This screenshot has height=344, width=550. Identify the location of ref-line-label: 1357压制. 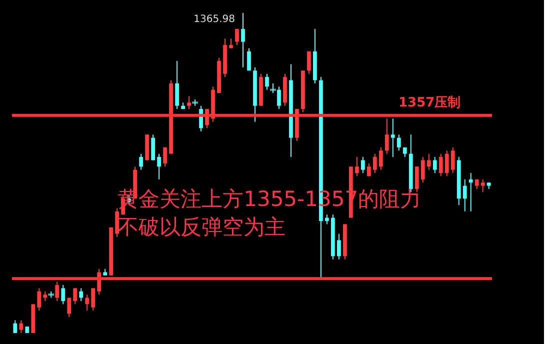
(429, 102).